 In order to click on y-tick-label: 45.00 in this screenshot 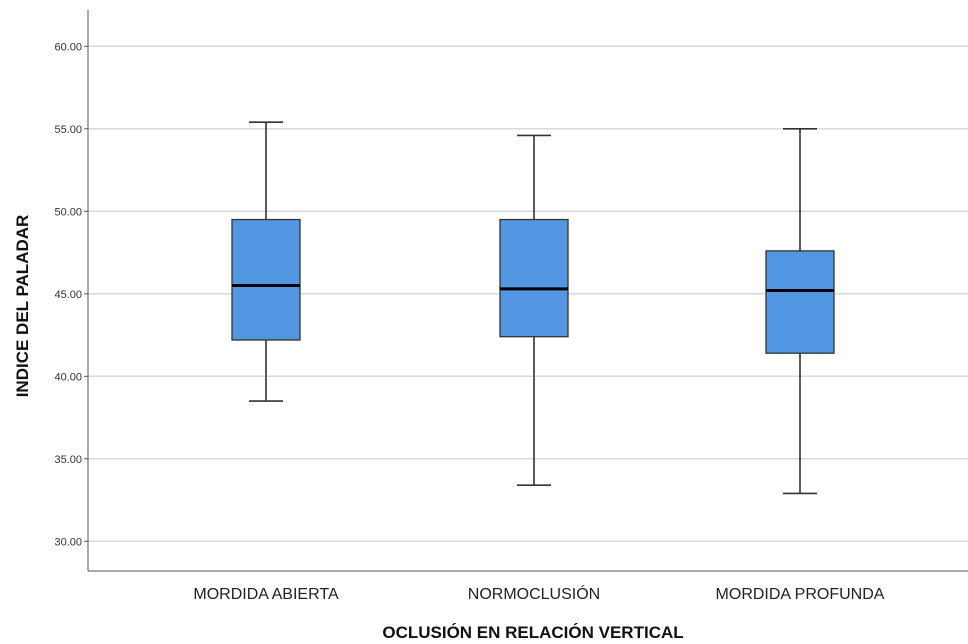, I will do `click(68, 295)`.